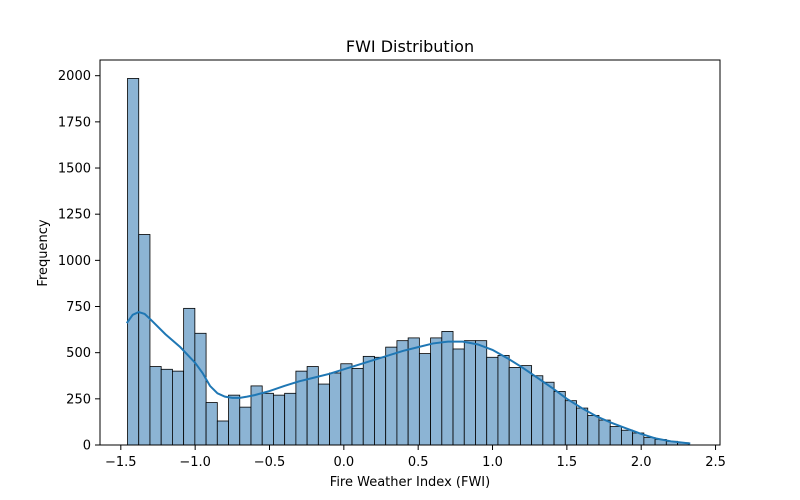 This screenshot has width=800, height=500. I want to click on x-axis-ticks: −1.5 −1.0 −0.5 0.0 0.5 1.0 1.5 2.0 2.5, so click(415, 457).